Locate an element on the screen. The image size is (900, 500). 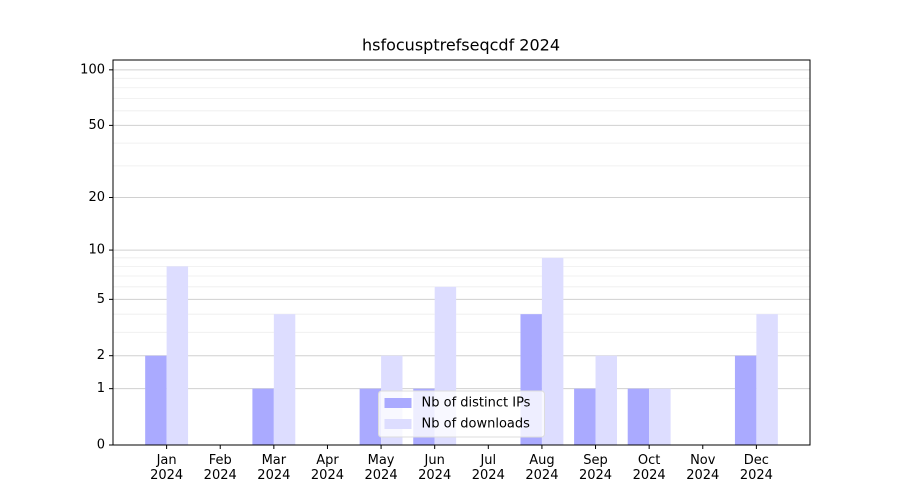
legend: Nb of distinct IPs Nb of downloads is located at coordinates (461, 414).